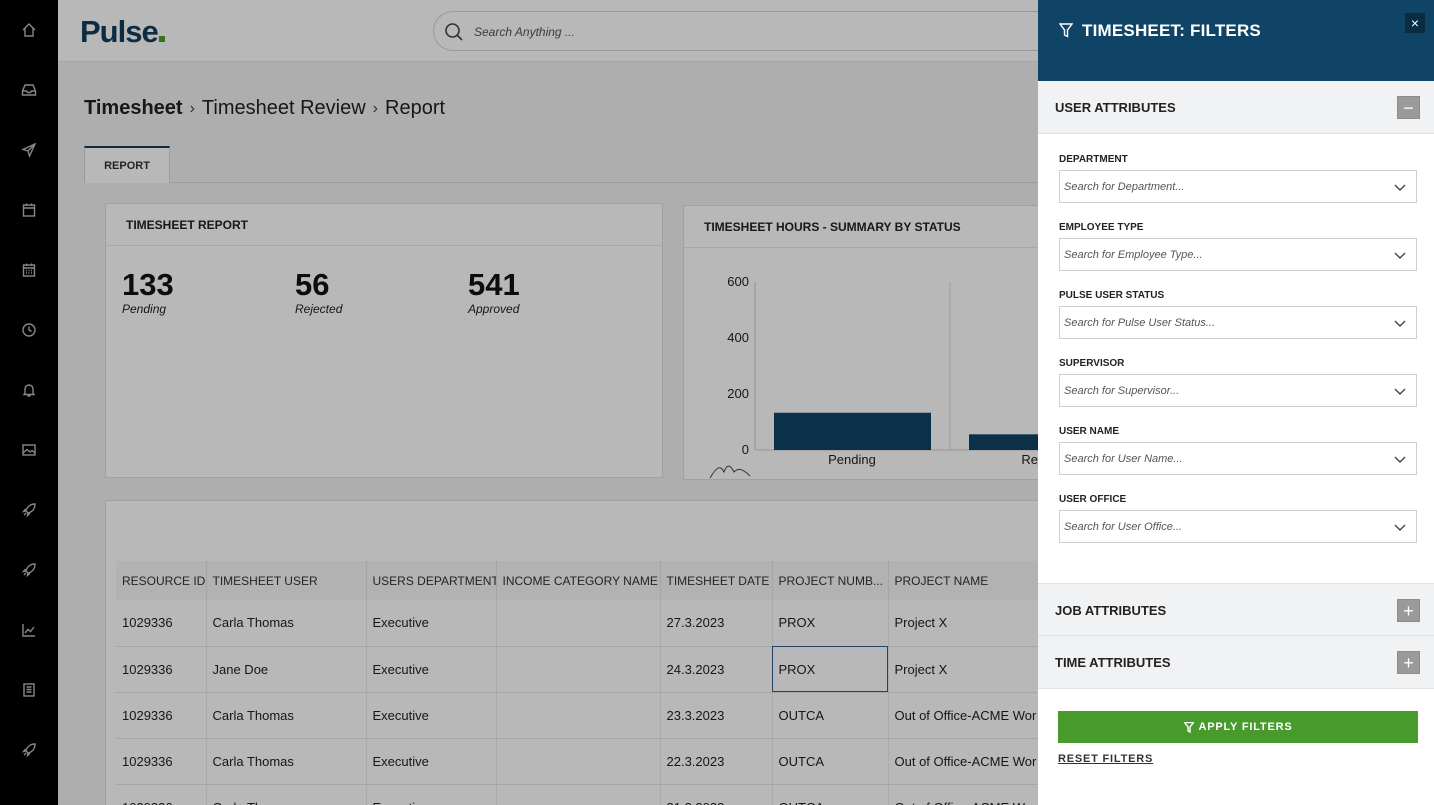  Describe the element at coordinates (716, 623) in the screenshot. I see `table-cell: 27.3.2023` at that location.